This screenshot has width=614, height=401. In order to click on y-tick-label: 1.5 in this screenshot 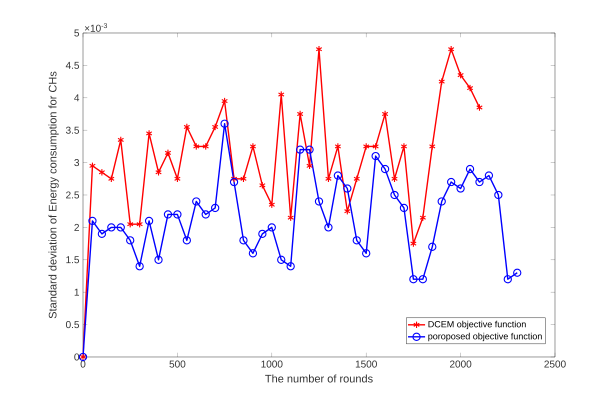, I will do `click(73, 260)`.